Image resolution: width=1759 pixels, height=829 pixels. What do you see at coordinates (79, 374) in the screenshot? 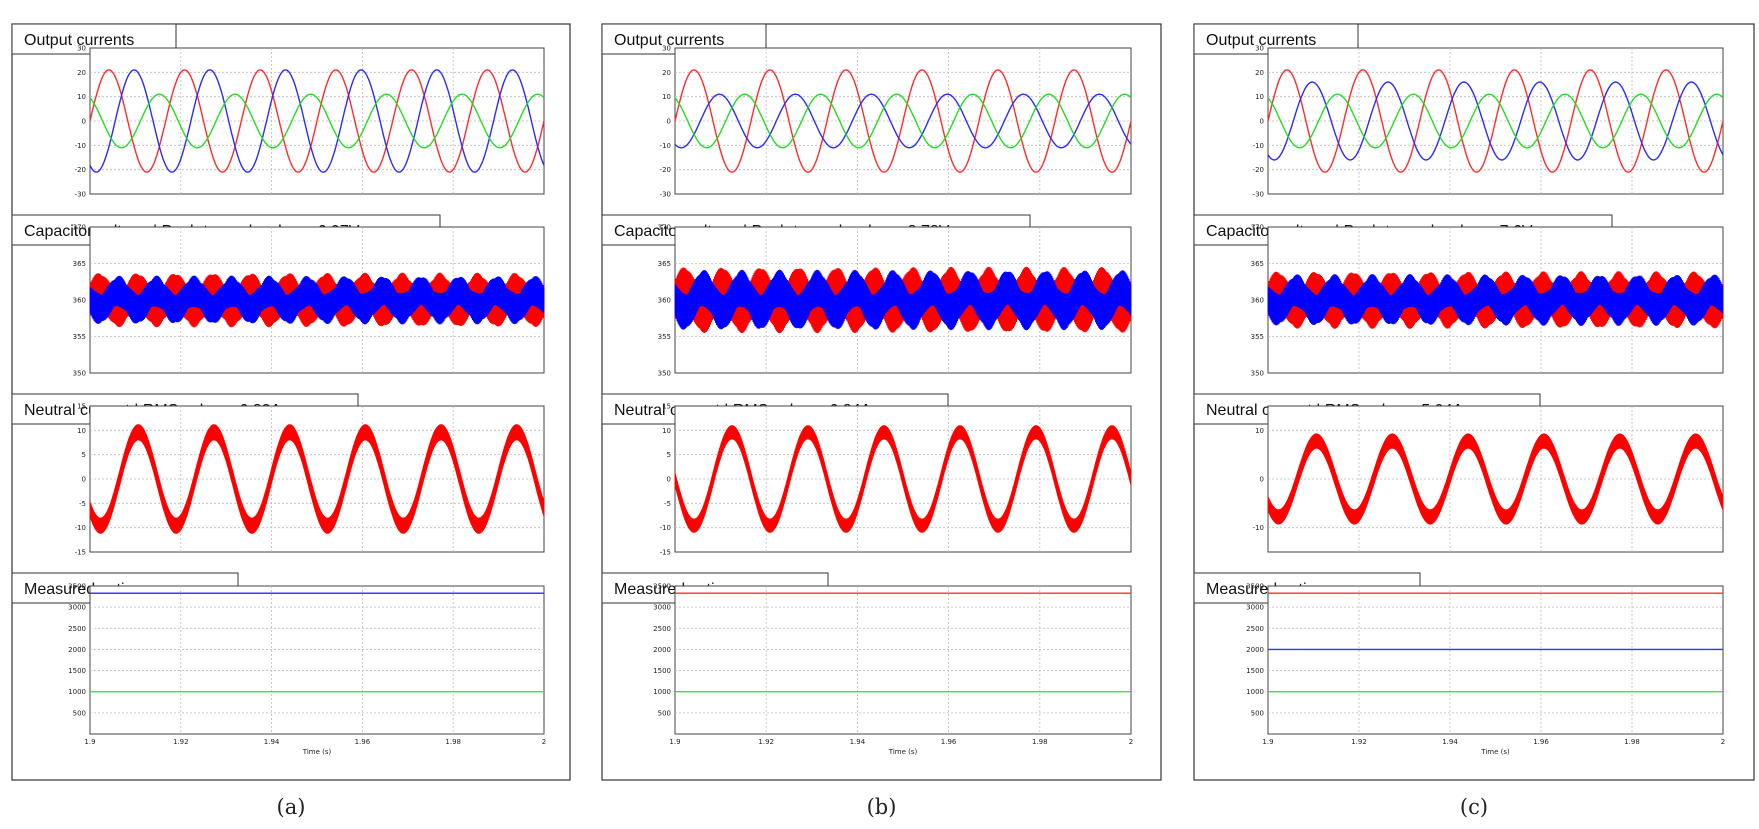
I see `y-tick-label: 350` at bounding box center [79, 374].